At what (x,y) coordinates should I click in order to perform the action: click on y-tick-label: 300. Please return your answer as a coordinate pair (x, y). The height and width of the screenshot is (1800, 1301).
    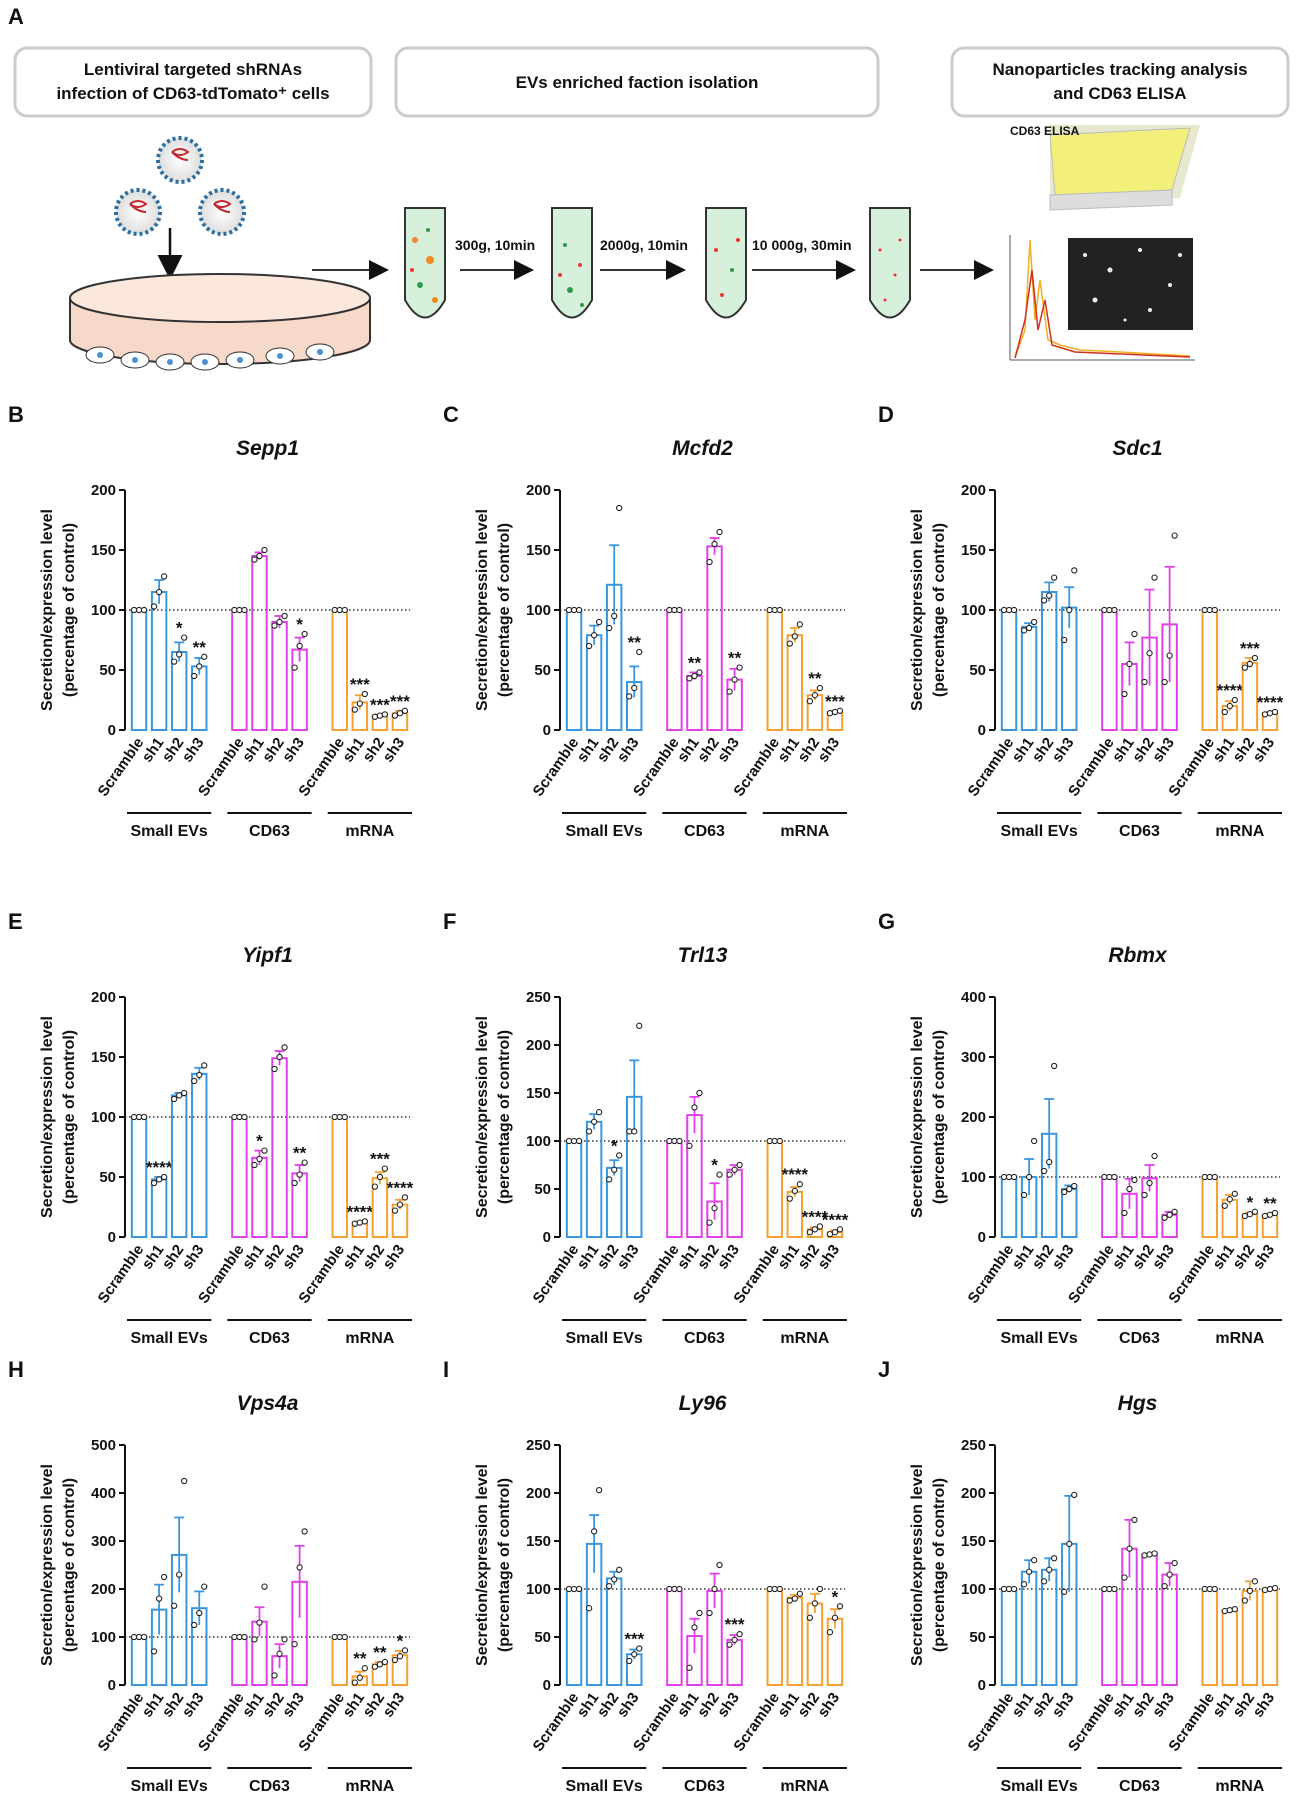
    Looking at the image, I should click on (973, 1057).